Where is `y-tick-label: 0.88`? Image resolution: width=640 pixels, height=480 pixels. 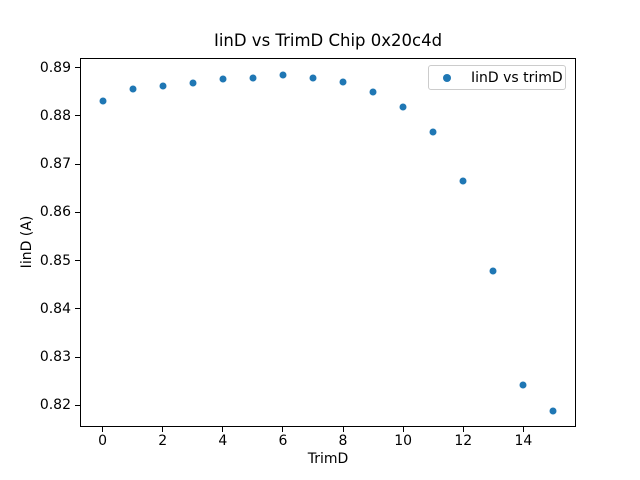 y-tick-label: 0.88 is located at coordinates (55, 115).